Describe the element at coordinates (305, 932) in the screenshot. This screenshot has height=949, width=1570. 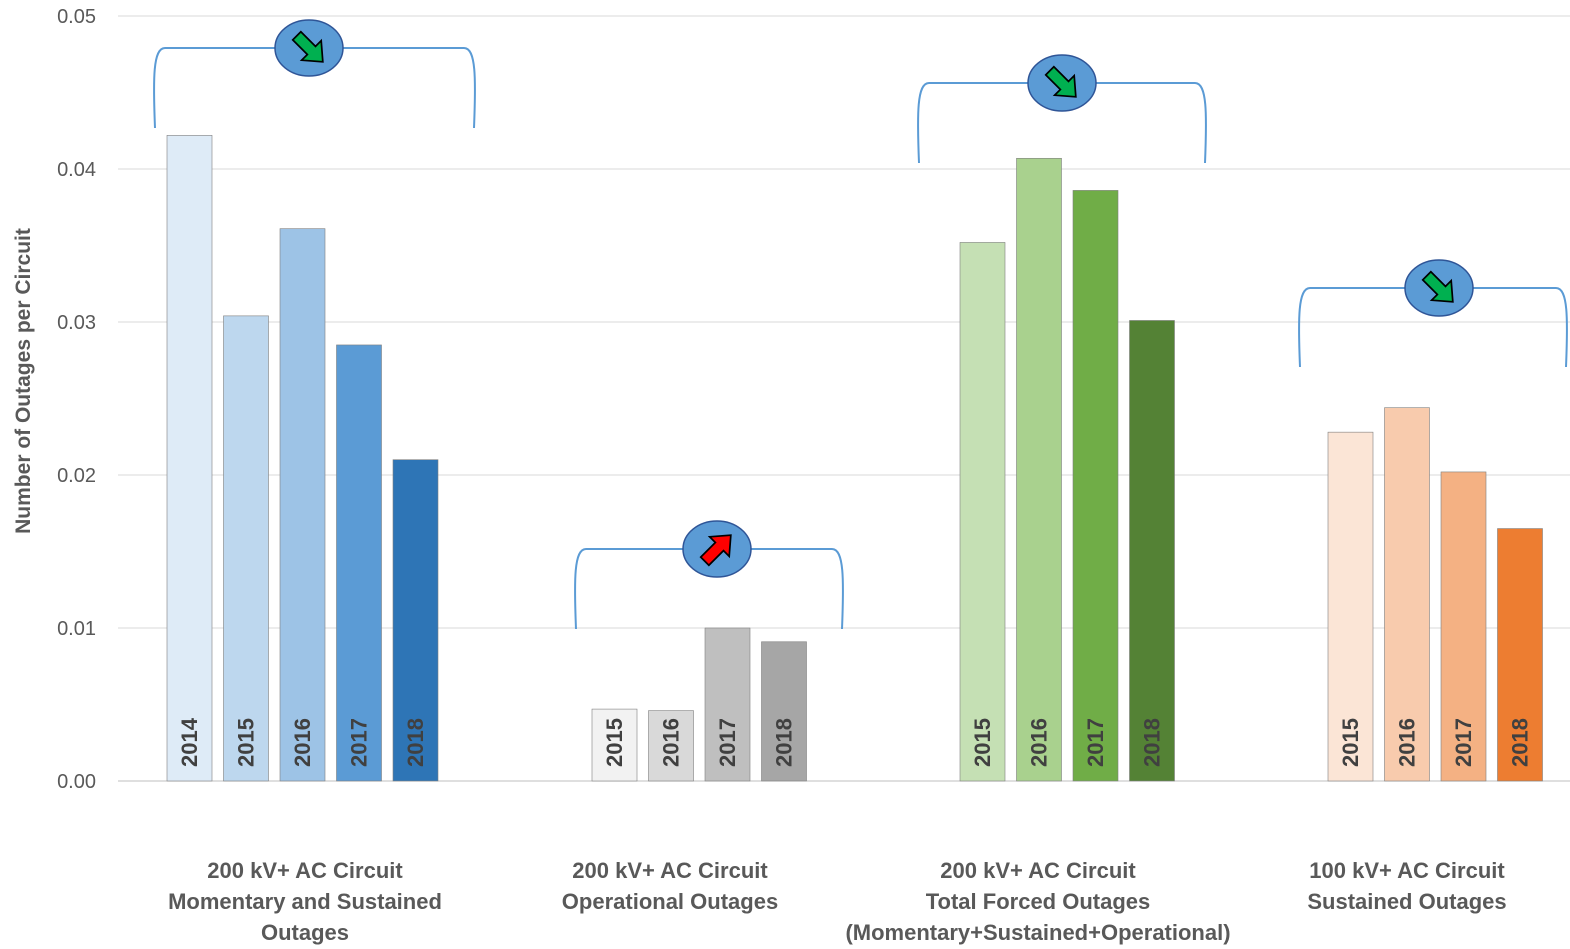
I see `group-label-line: Outages` at that location.